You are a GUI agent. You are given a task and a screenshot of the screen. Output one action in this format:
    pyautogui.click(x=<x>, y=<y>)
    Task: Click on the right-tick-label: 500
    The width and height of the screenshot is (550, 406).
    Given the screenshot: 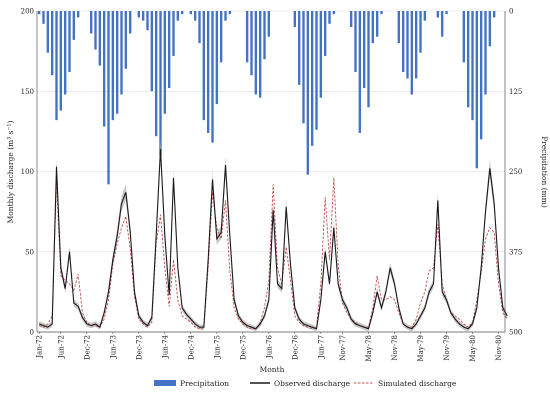 What is the action you would take?
    pyautogui.click(x=515, y=333)
    